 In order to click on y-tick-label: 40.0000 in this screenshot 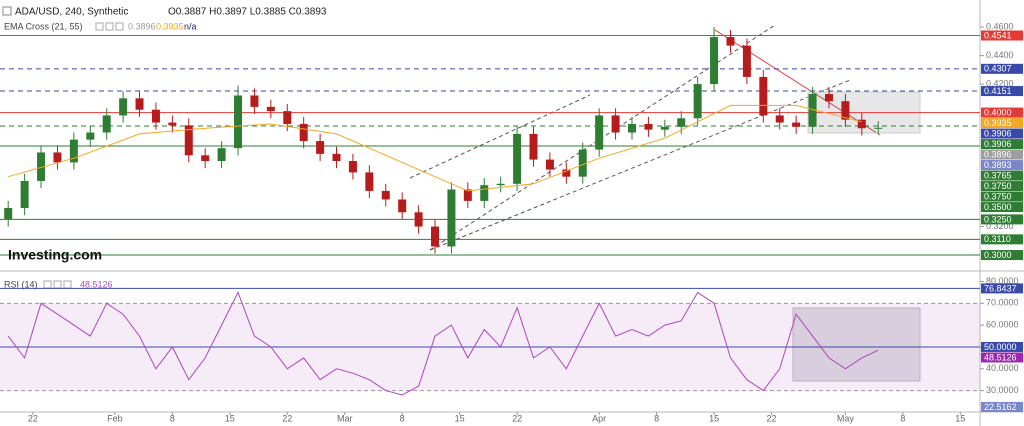, I will do `click(1002, 368)`.